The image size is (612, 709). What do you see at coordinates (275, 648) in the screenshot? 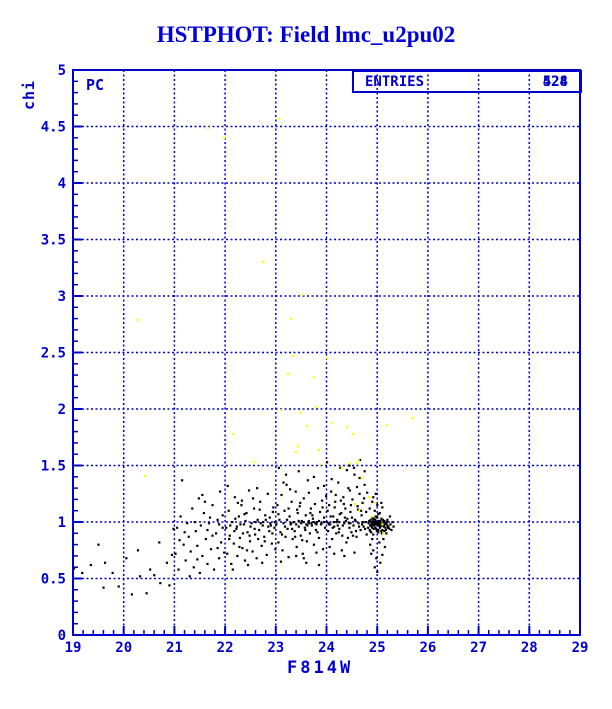
I see `x-tick-label: 23` at bounding box center [275, 648].